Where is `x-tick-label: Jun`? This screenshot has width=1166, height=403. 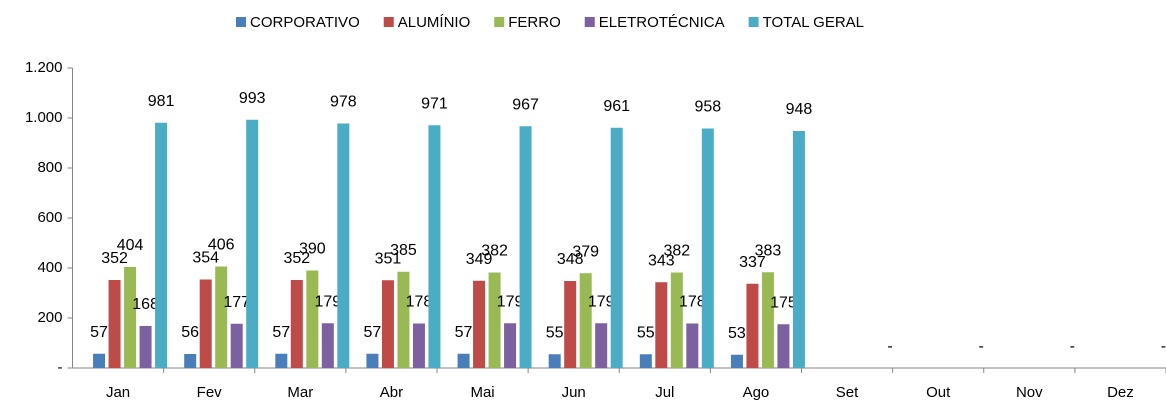 x-tick-label: Jun is located at coordinates (574, 392).